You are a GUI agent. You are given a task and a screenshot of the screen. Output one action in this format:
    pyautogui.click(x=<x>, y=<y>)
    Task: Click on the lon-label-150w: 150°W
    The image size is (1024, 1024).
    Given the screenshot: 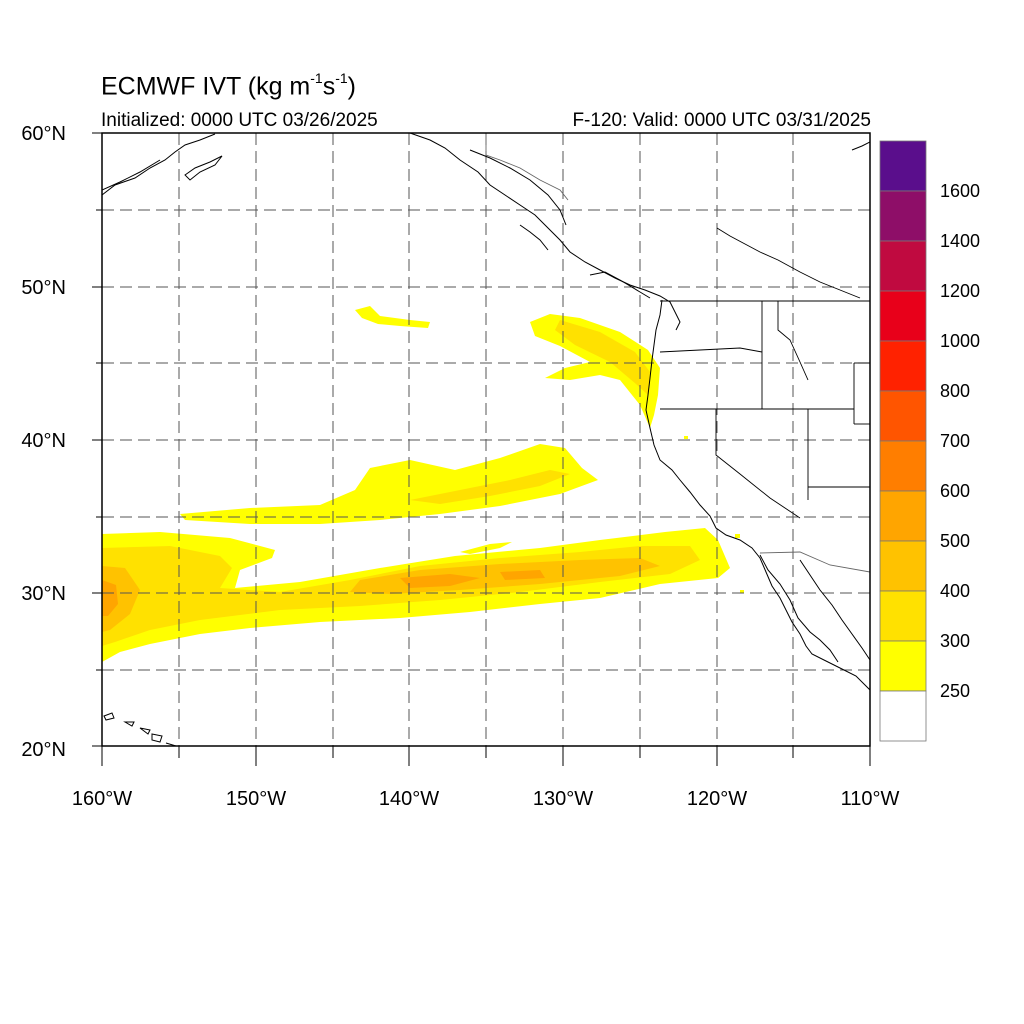 What is the action you would take?
    pyautogui.click(x=256, y=799)
    